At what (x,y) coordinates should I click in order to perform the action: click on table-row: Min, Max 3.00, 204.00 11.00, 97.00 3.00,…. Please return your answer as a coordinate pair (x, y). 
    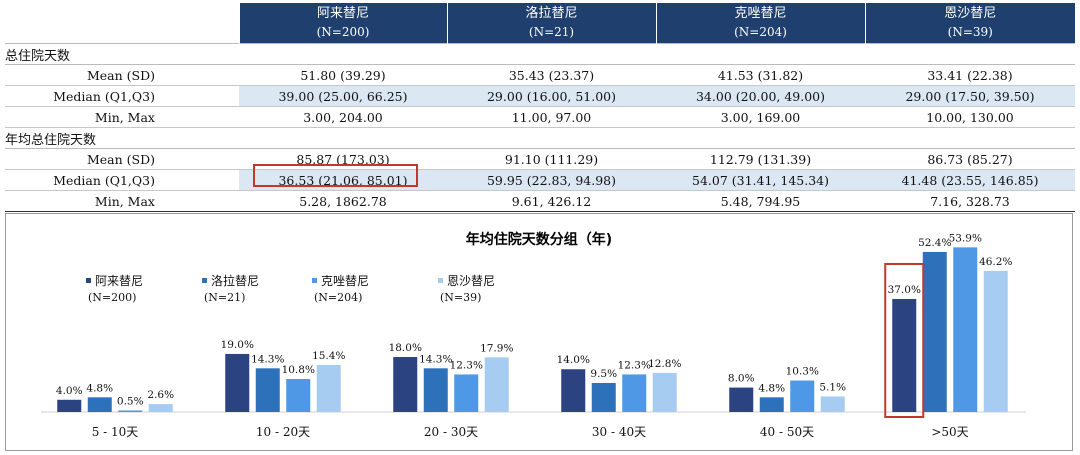
    Looking at the image, I should click on (540, 117).